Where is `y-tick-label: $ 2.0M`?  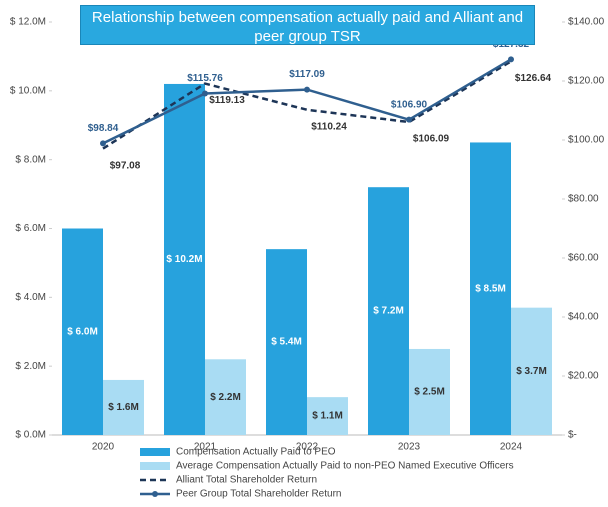
y-tick-label: $ 2.0M is located at coordinates (30, 366).